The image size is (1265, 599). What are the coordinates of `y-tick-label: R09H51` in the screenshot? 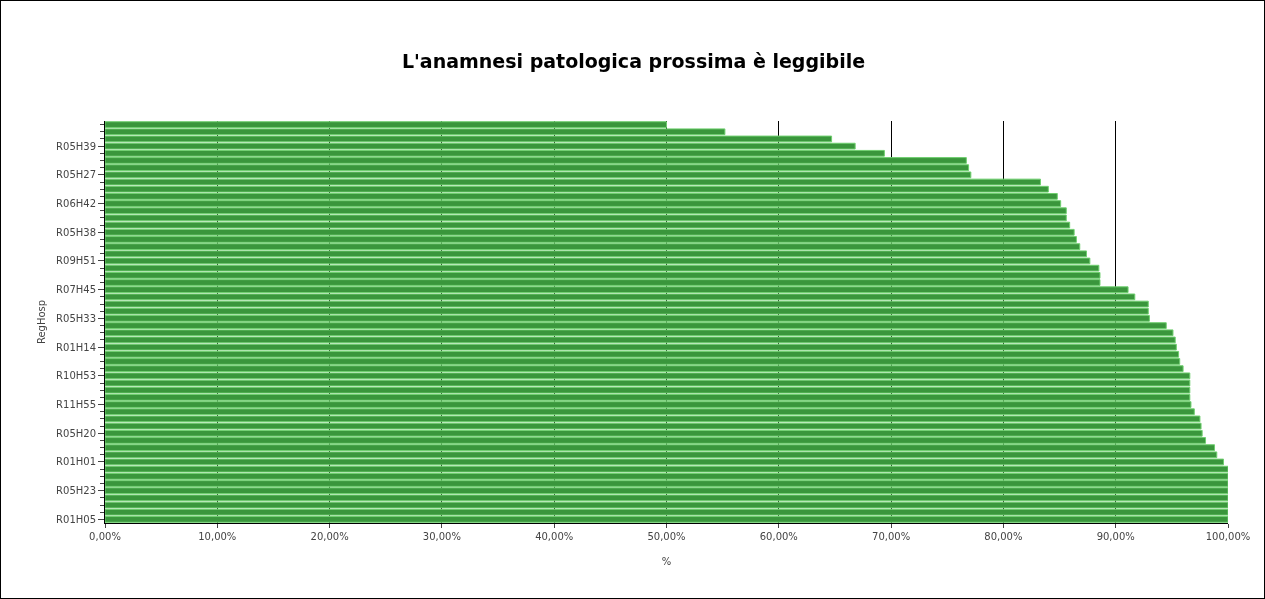 It's located at (76, 261).